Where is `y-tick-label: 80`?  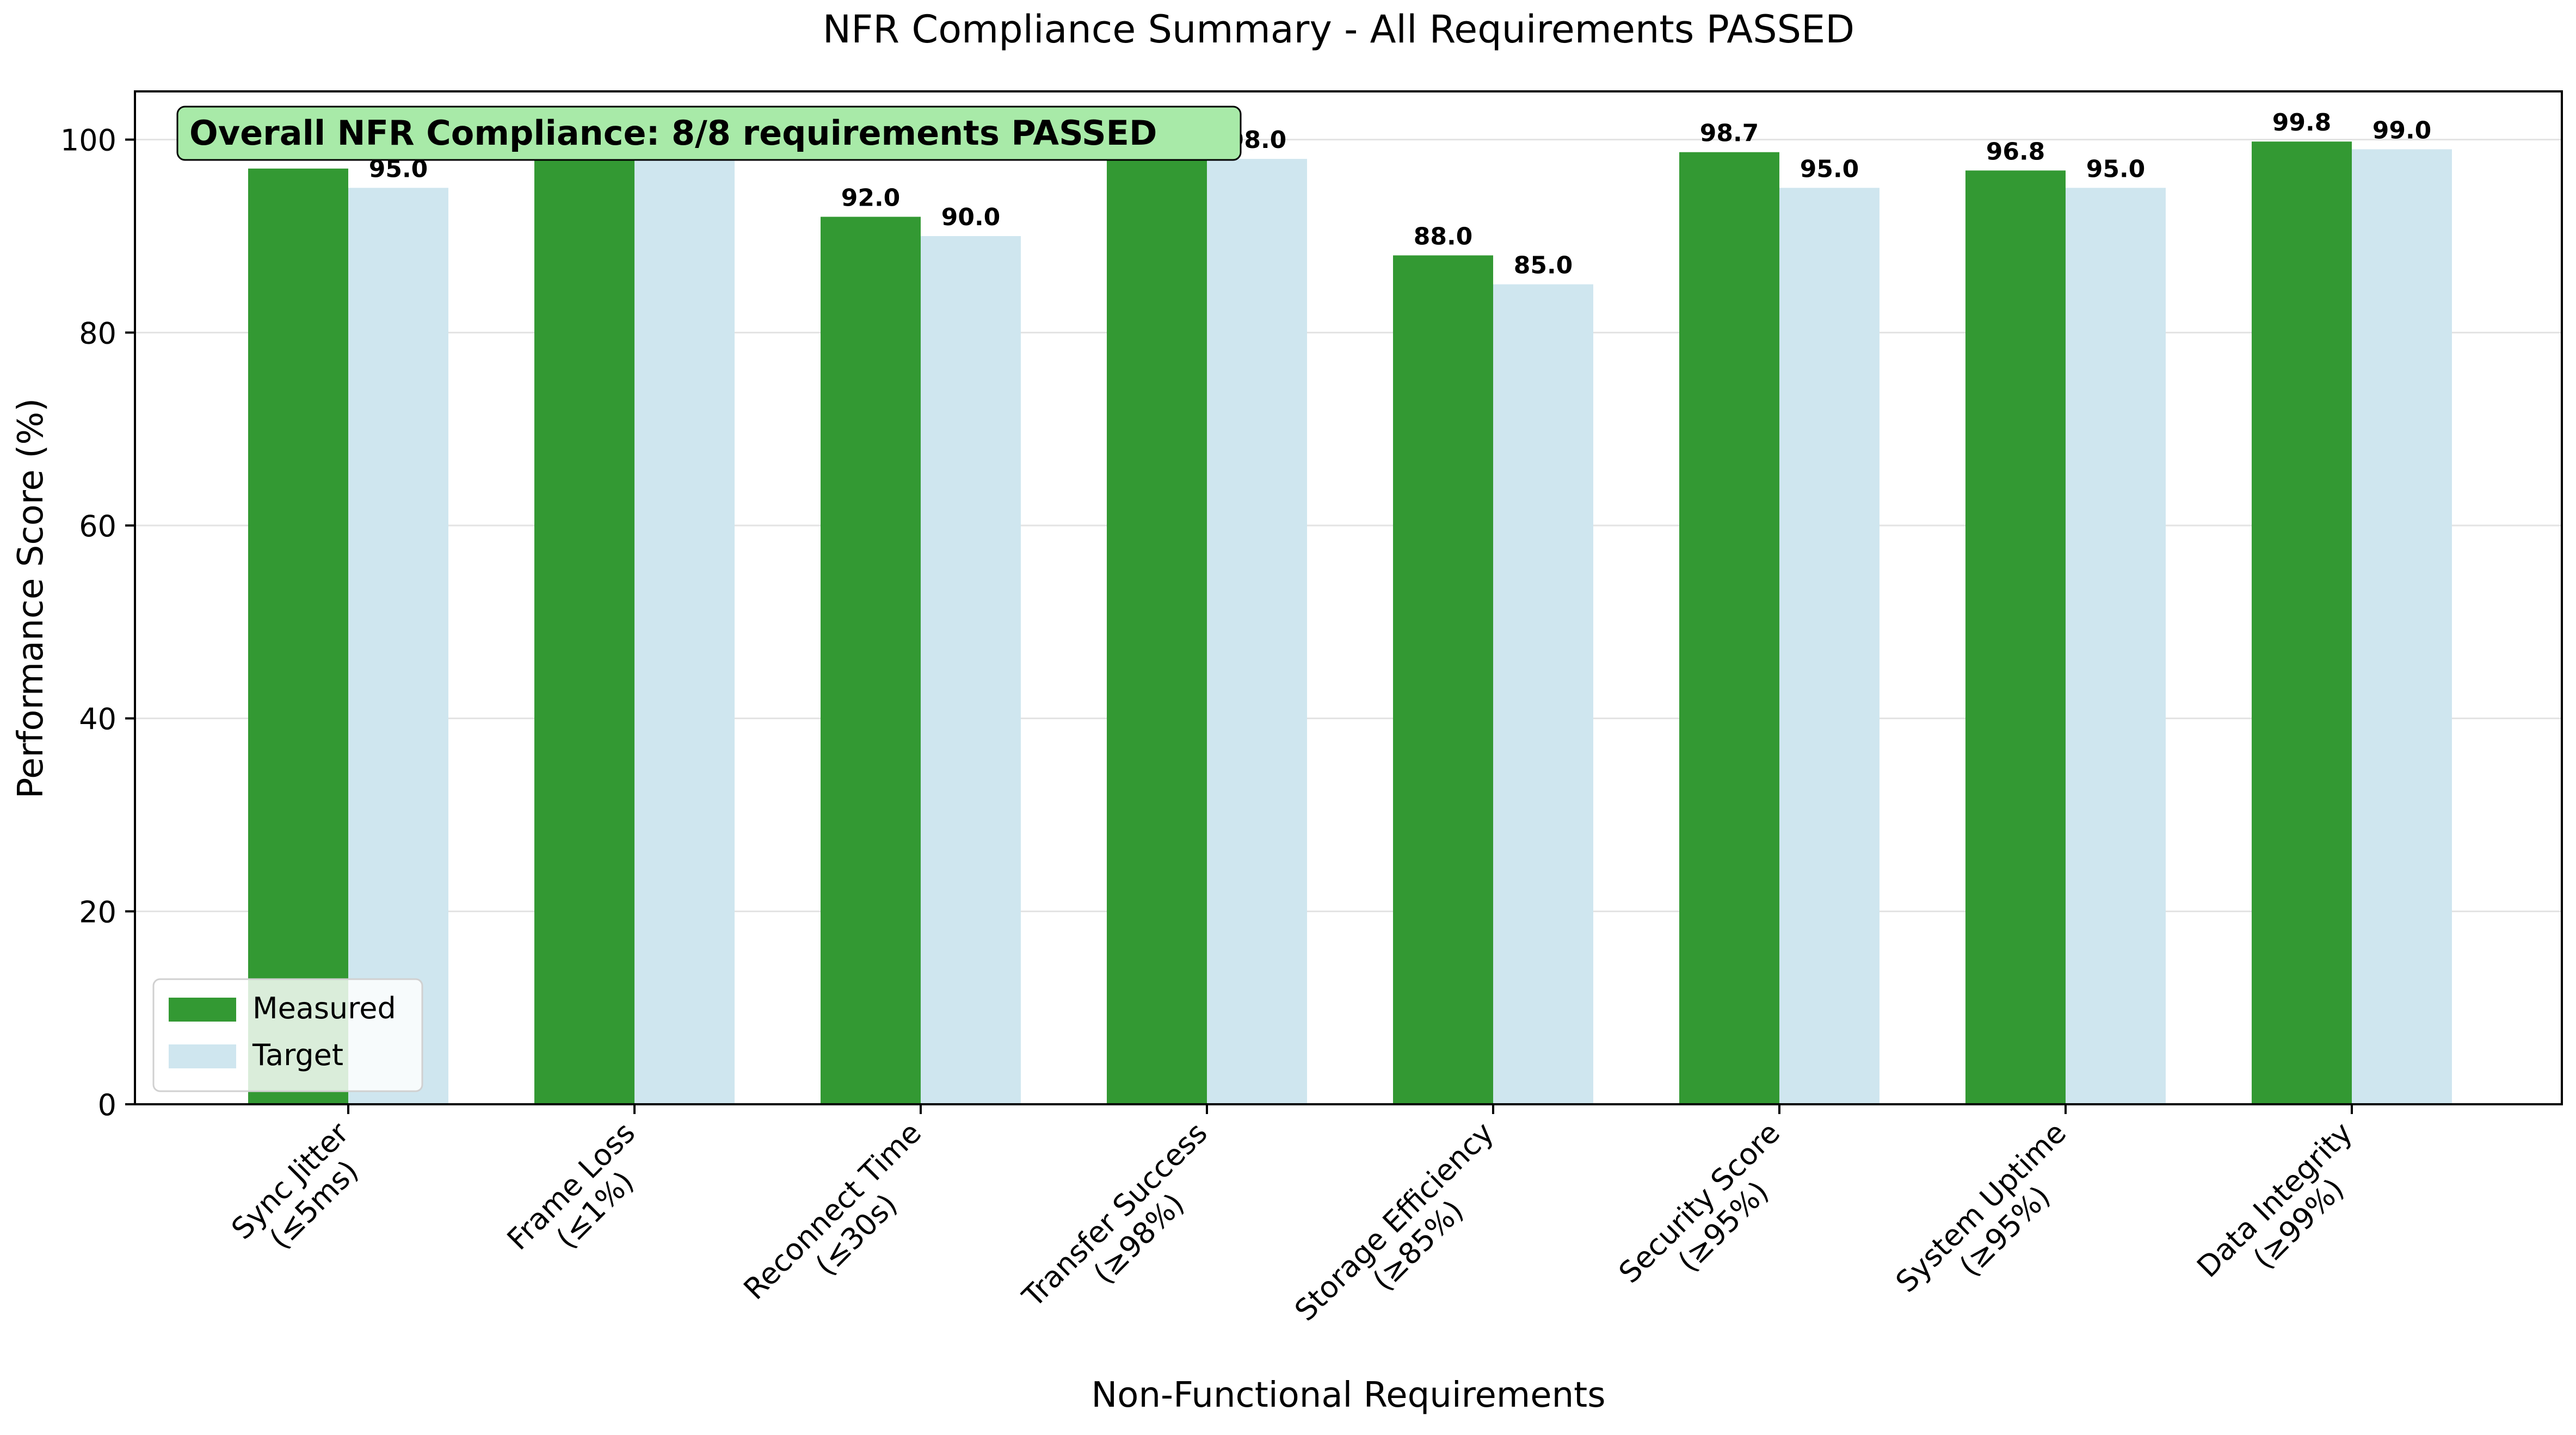 y-tick-label: 80 is located at coordinates (97, 333).